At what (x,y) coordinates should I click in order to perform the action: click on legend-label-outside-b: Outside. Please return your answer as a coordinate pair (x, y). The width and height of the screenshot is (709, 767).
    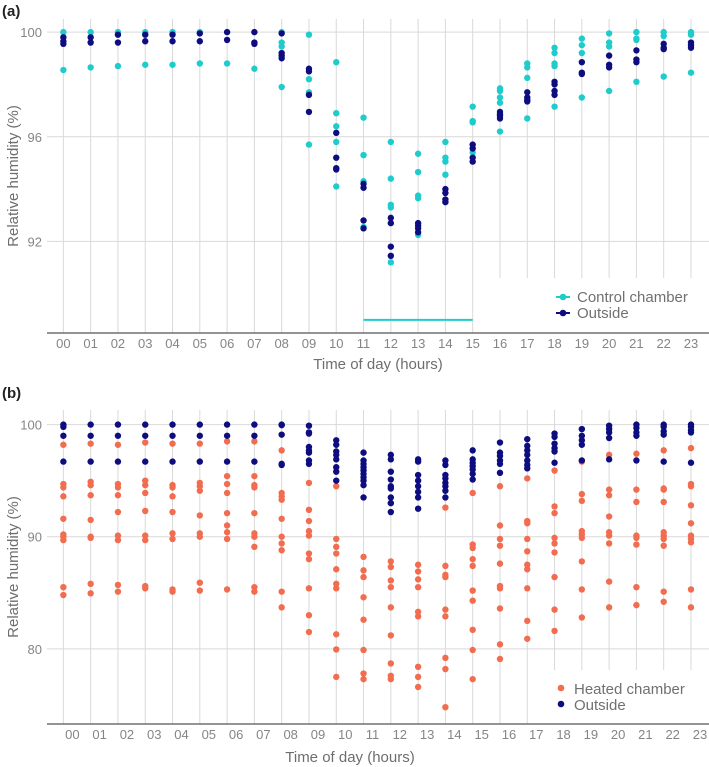
    Looking at the image, I should click on (600, 705).